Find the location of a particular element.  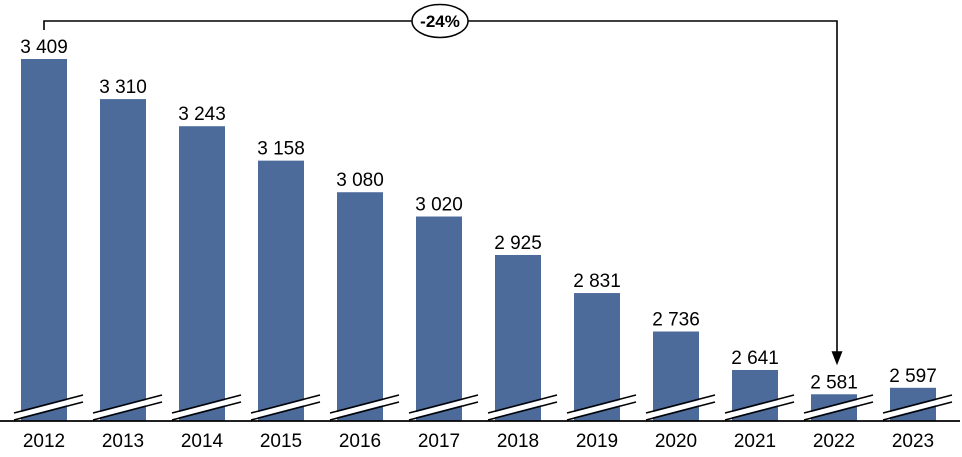

axis-break-band-2012 is located at coordinates (48, 407).